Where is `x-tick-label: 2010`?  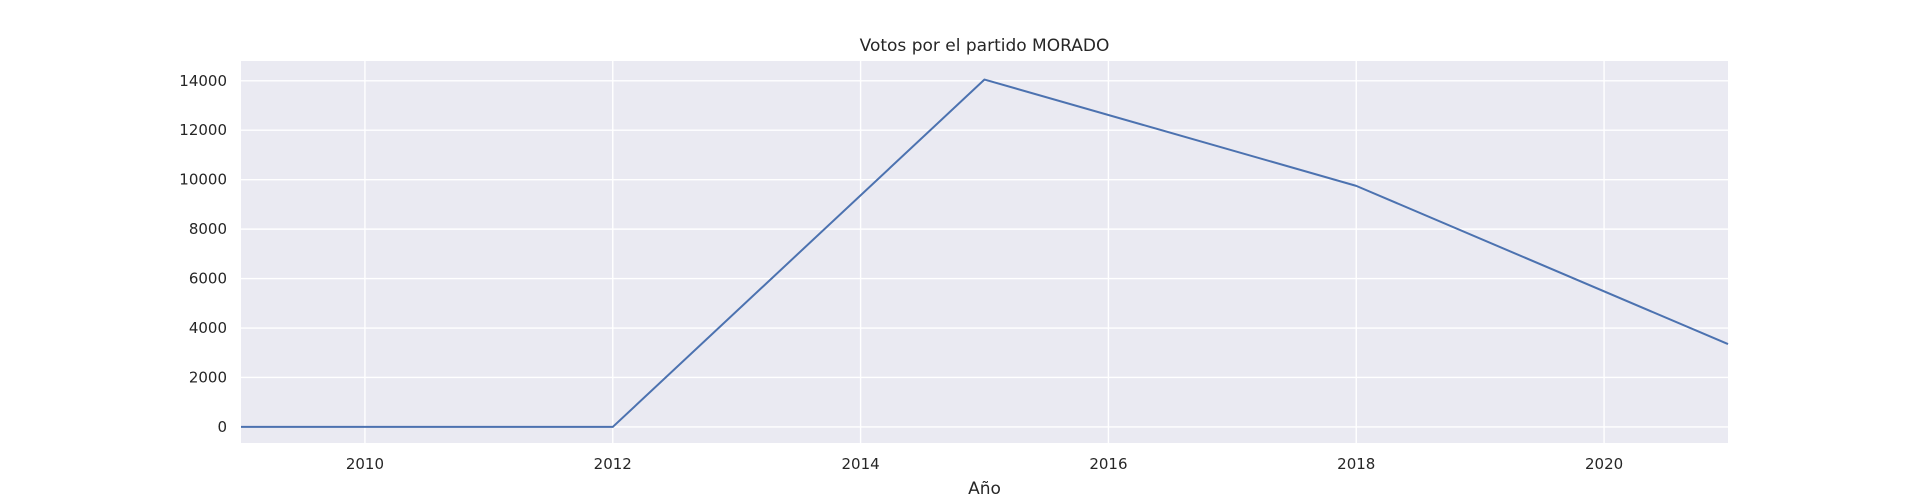 x-tick-label: 2010 is located at coordinates (365, 464).